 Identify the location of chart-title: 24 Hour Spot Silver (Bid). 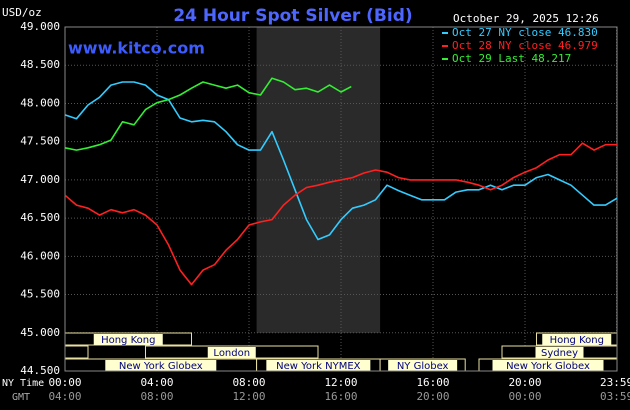
(292, 16).